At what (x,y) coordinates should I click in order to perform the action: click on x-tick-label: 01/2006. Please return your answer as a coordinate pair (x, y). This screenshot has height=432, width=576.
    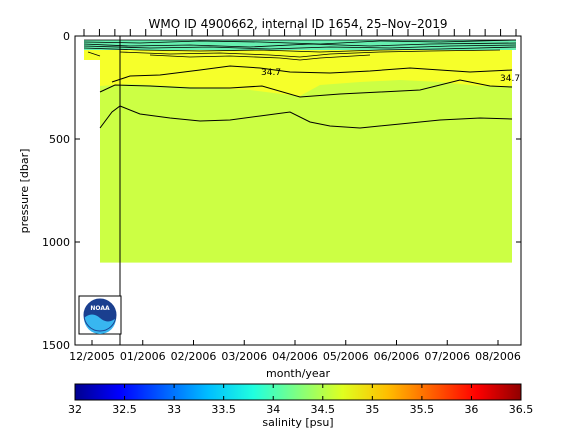
    Looking at the image, I should click on (143, 356).